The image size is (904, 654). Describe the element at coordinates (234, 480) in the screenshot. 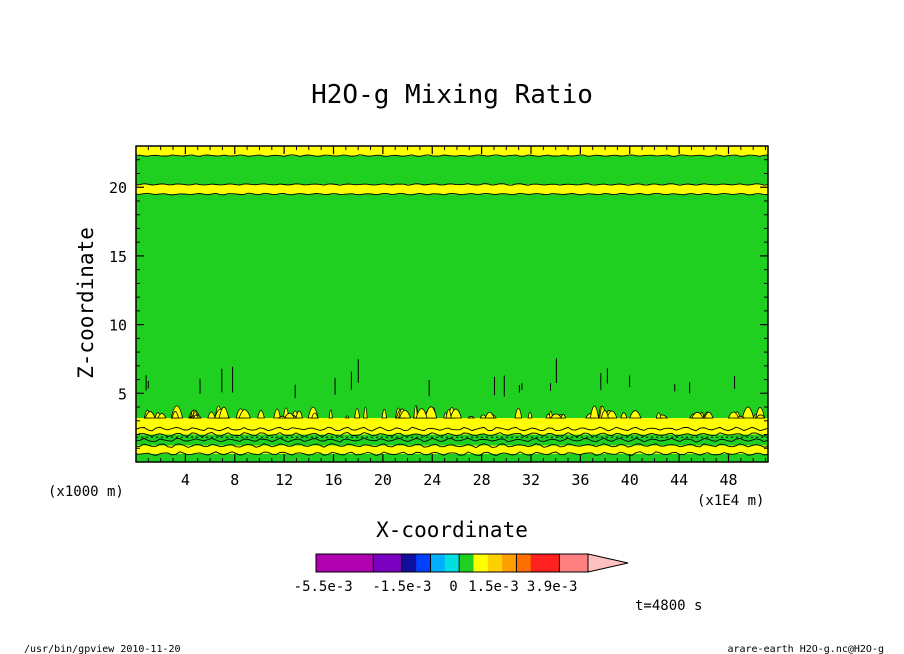

I see `x-tick-label: 8` at that location.